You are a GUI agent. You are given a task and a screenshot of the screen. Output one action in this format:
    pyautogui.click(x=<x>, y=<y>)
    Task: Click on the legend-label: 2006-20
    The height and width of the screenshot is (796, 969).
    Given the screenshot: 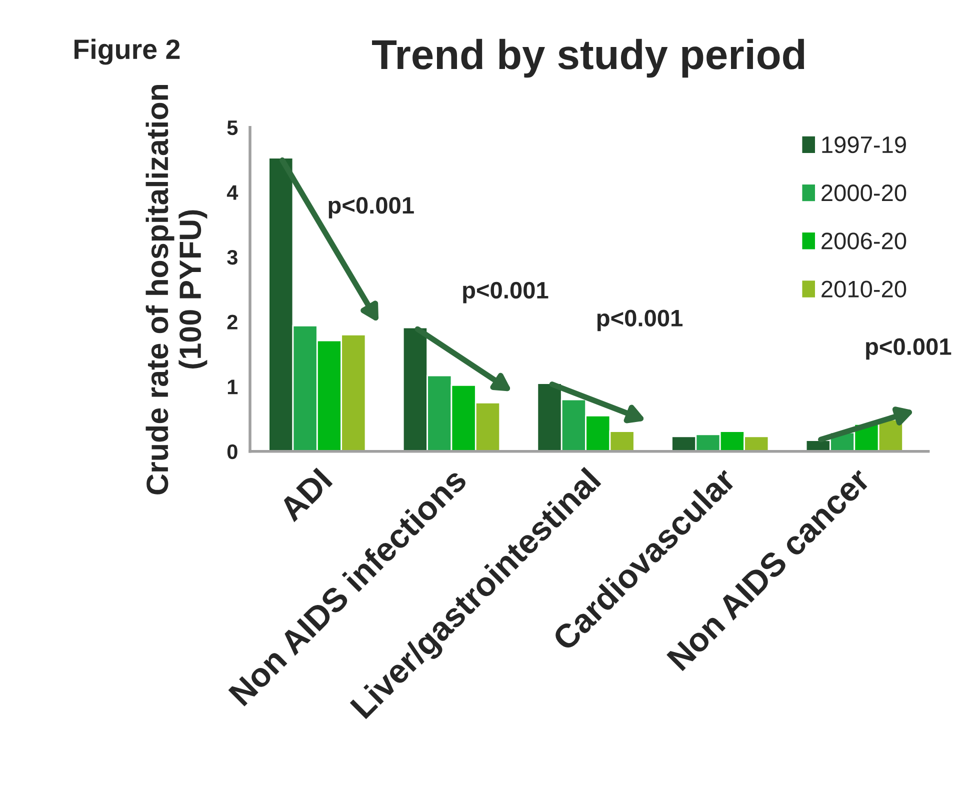 What is the action you would take?
    pyautogui.click(x=864, y=241)
    